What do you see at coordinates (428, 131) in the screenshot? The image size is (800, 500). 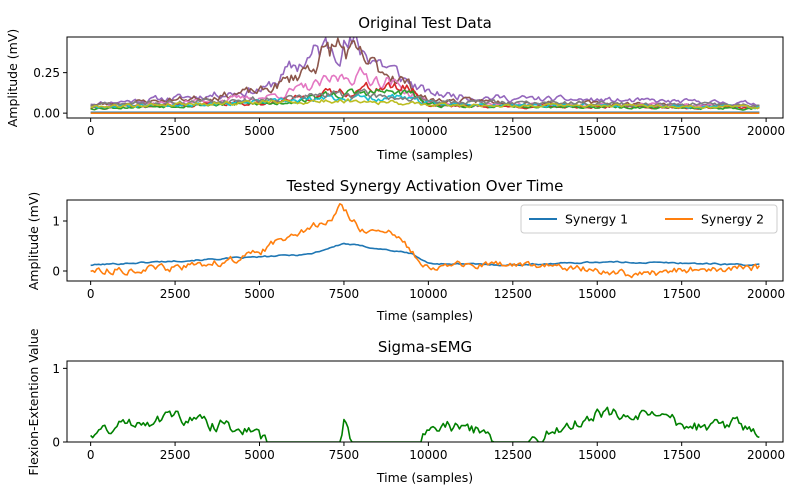 I see `chart-1-xtick-label: 10000` at bounding box center [428, 131].